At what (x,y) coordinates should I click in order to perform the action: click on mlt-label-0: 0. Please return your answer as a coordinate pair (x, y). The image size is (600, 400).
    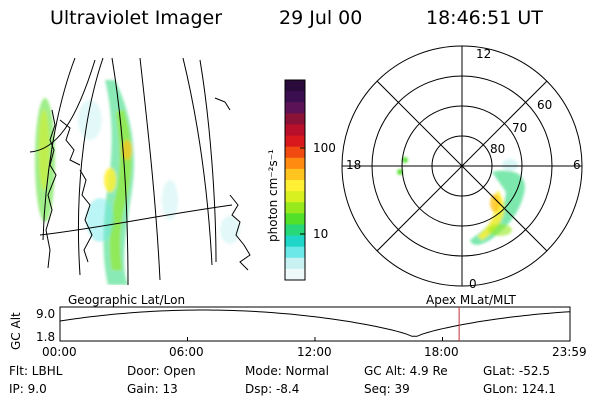
    Looking at the image, I should click on (473, 284).